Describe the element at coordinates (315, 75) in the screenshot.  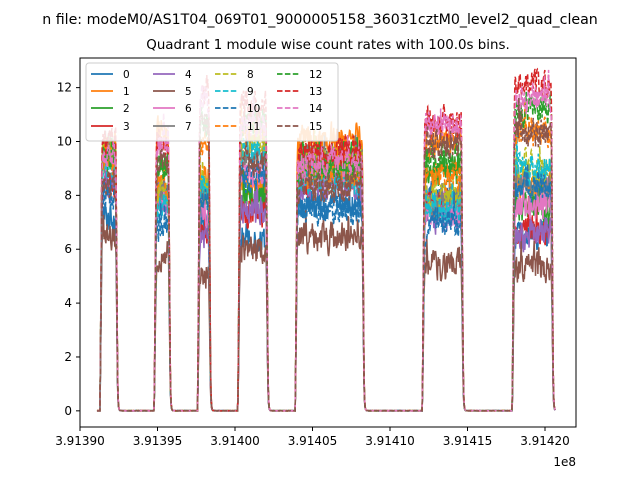
I see `legend-label-12: 12` at that location.